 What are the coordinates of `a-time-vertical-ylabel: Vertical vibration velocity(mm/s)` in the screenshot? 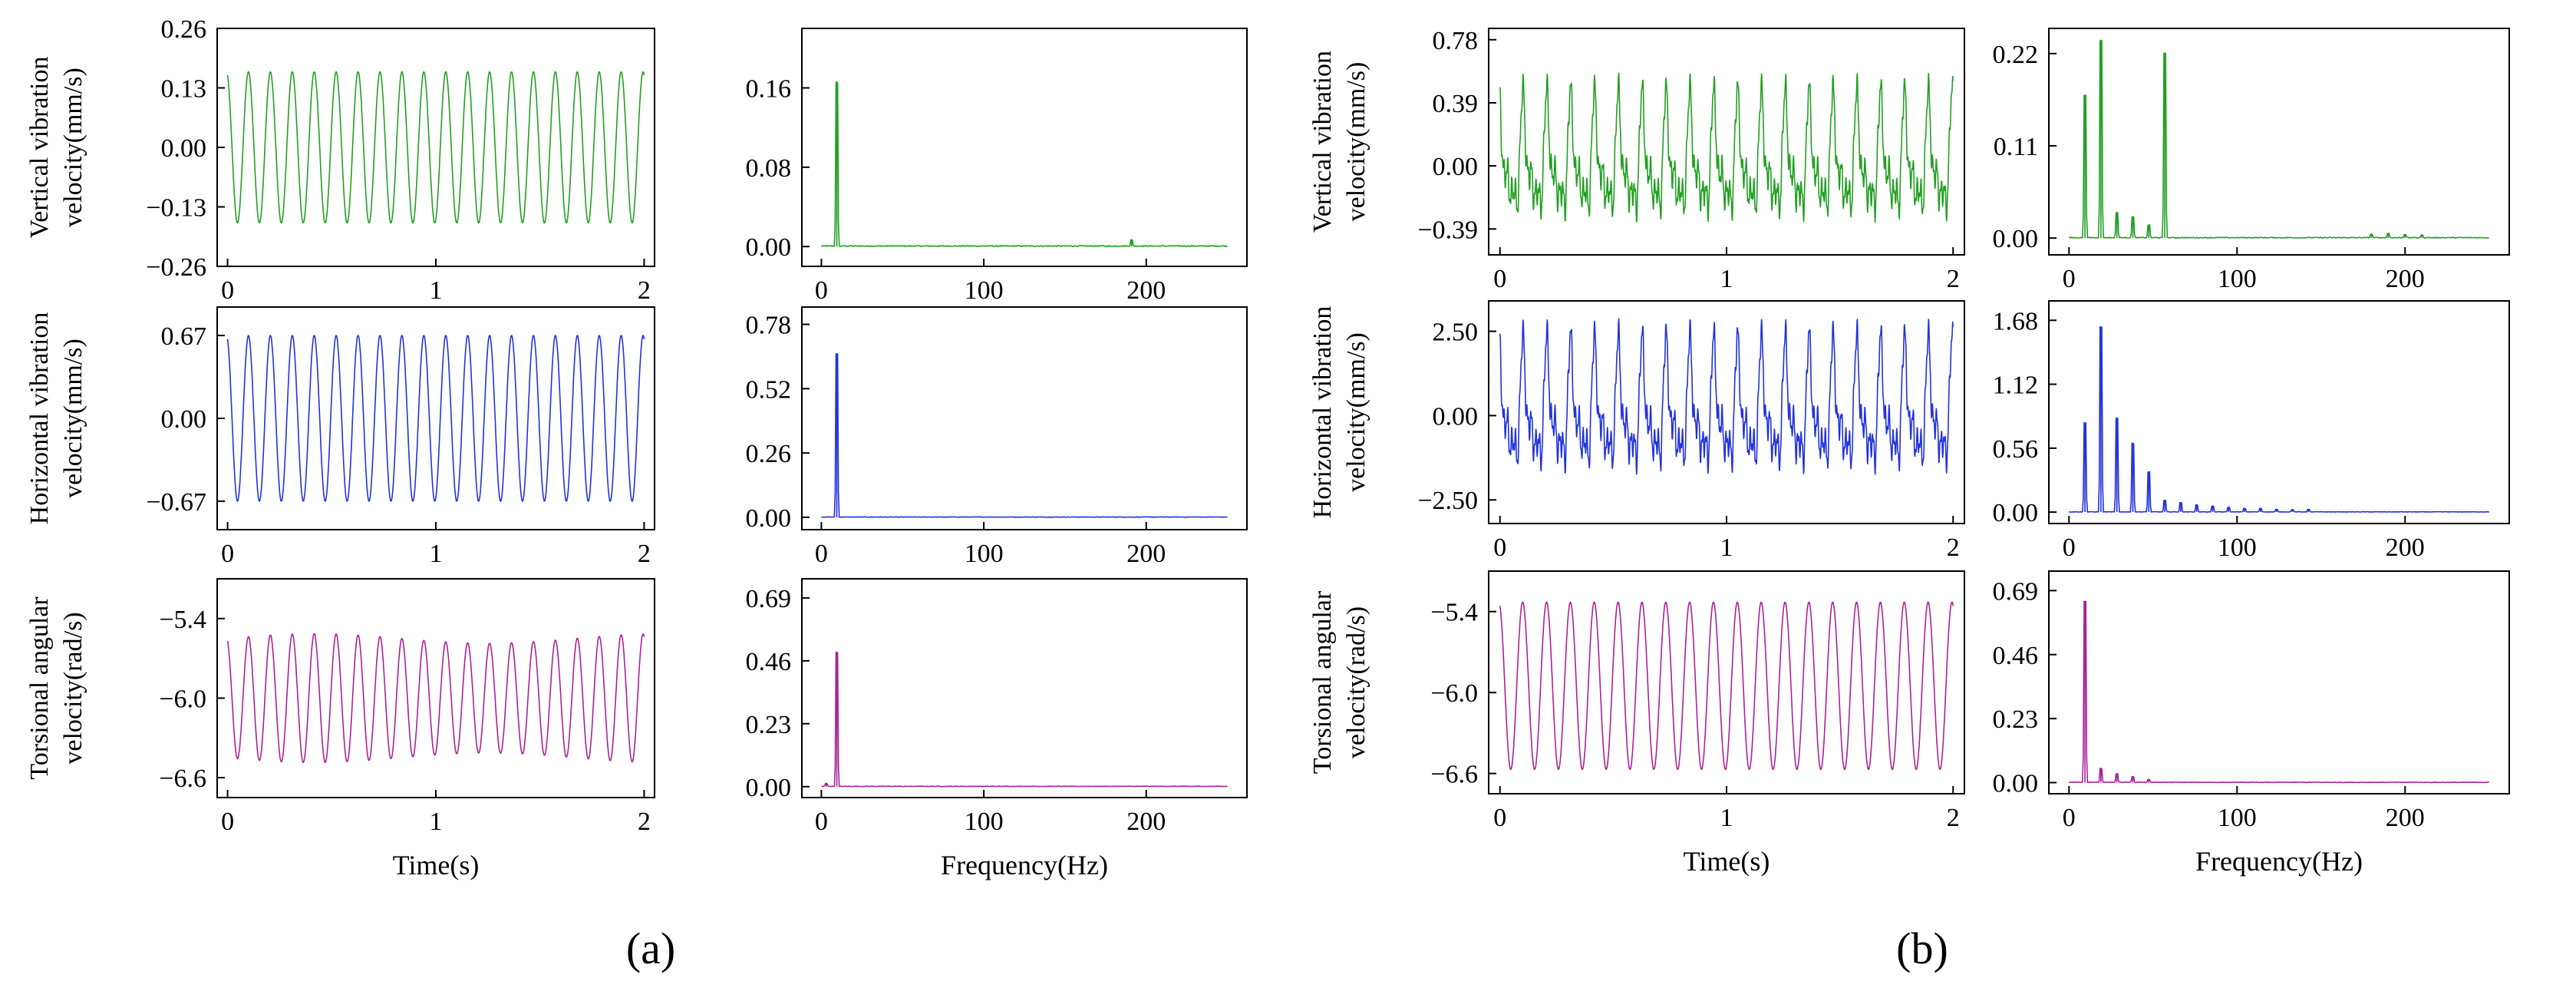 It's located at (56, 148).